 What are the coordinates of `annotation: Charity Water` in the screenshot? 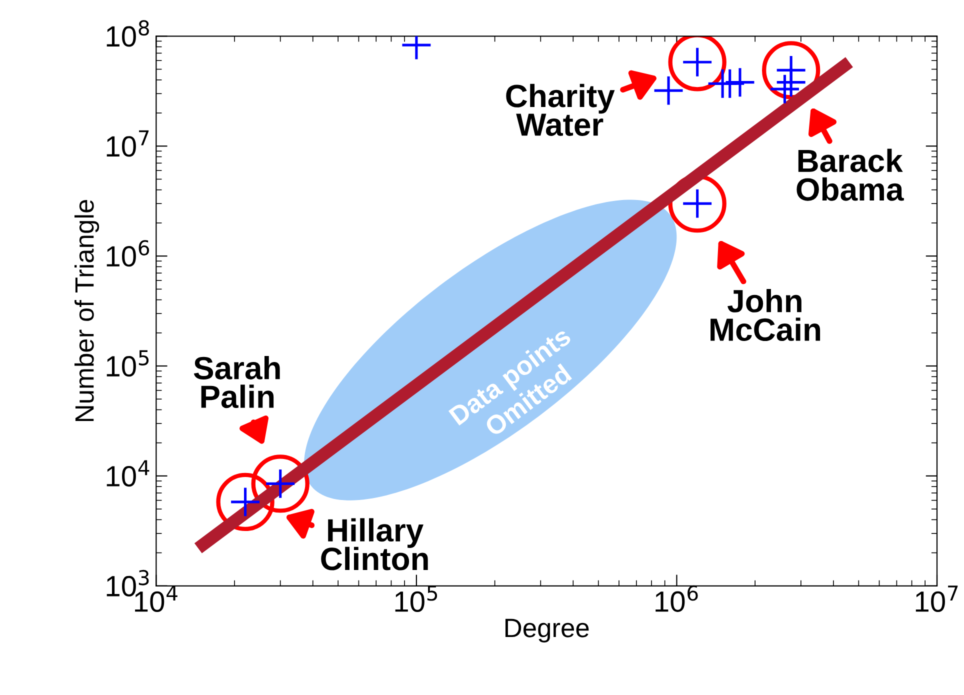 It's located at (560, 110).